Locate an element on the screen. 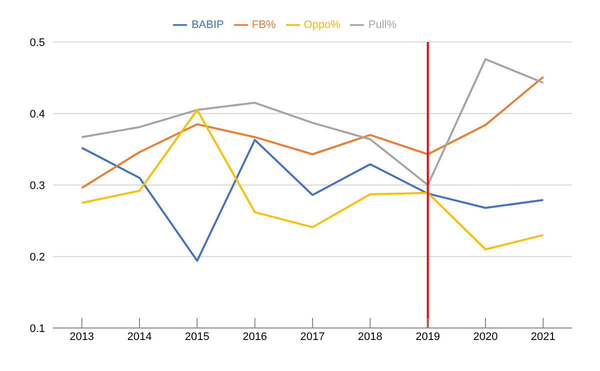 The height and width of the screenshot is (371, 600). x-tick-label: 2013 is located at coordinates (82, 336).